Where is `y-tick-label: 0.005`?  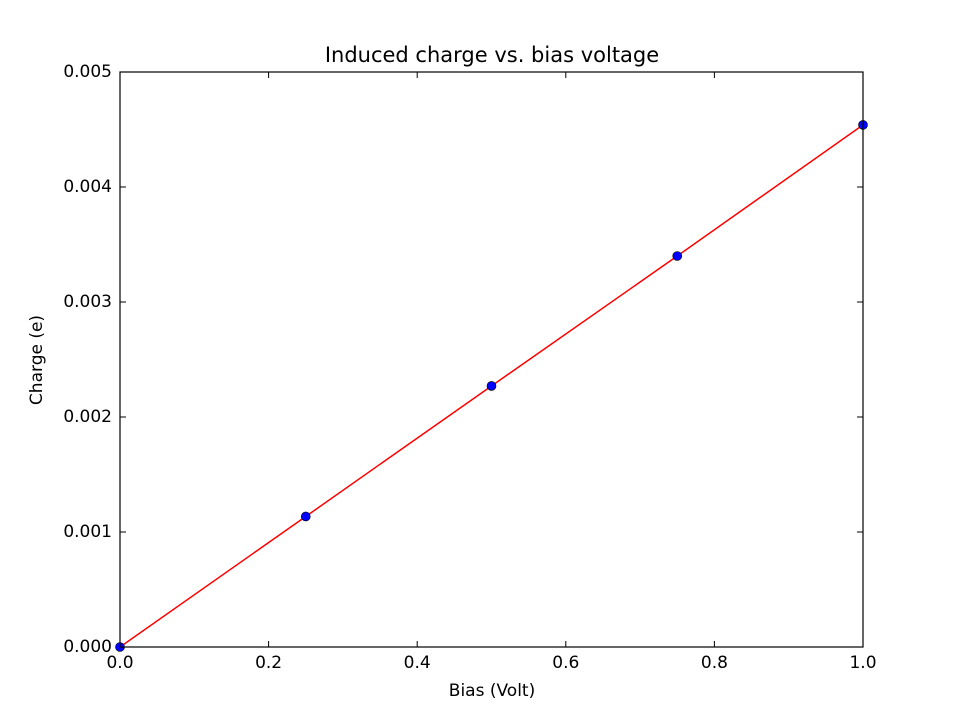 y-tick-label: 0.005 is located at coordinates (87, 72).